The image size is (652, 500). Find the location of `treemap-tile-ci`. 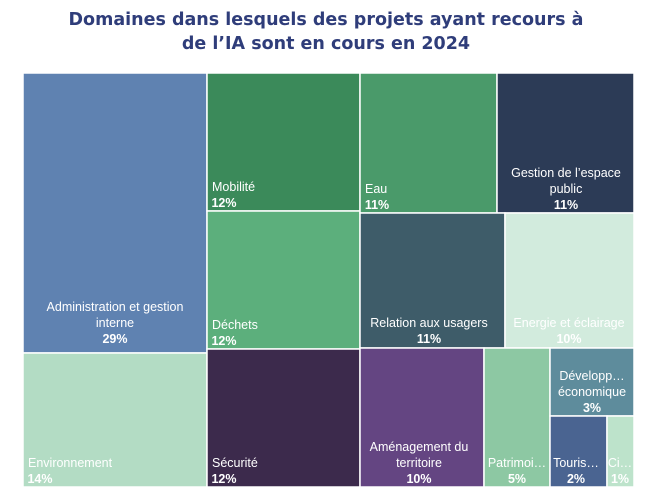

treemap-tile-ci is located at coordinates (620, 451).